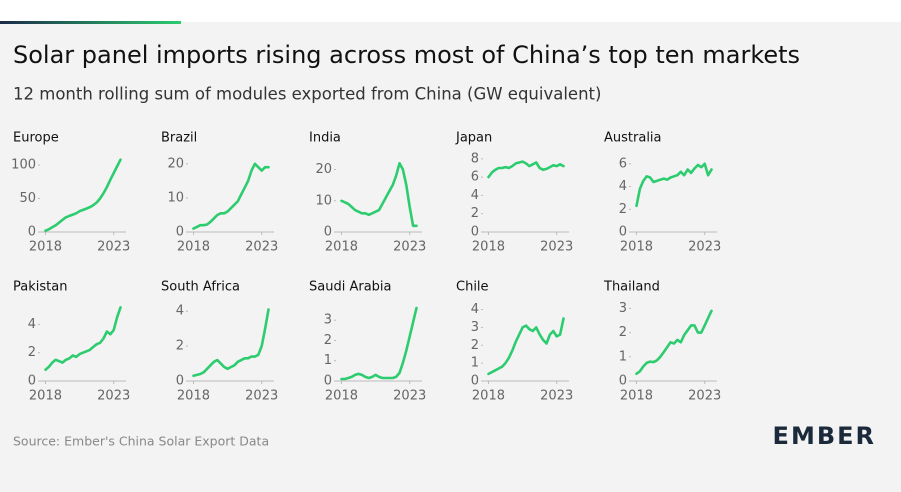  Describe the element at coordinates (179, 138) in the screenshot. I see `panel-title: Brazil` at that location.